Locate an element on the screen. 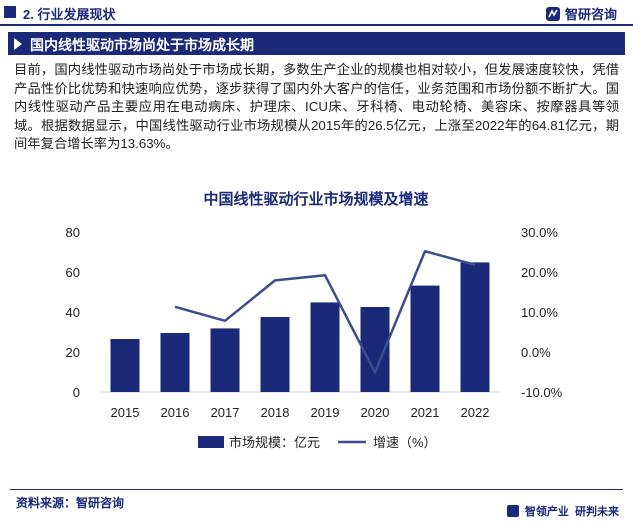 This screenshot has width=633, height=523. y-right-tick-label: 30.0% is located at coordinates (539, 232).